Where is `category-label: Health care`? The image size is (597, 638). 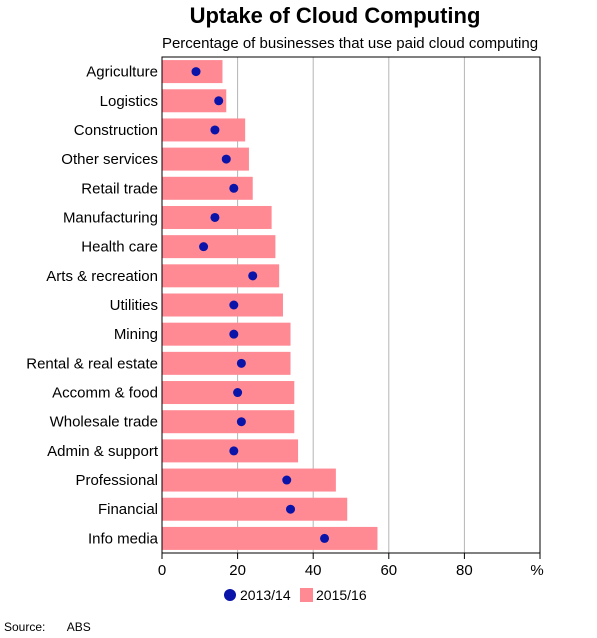 category-label: Health care is located at coordinates (119, 247).